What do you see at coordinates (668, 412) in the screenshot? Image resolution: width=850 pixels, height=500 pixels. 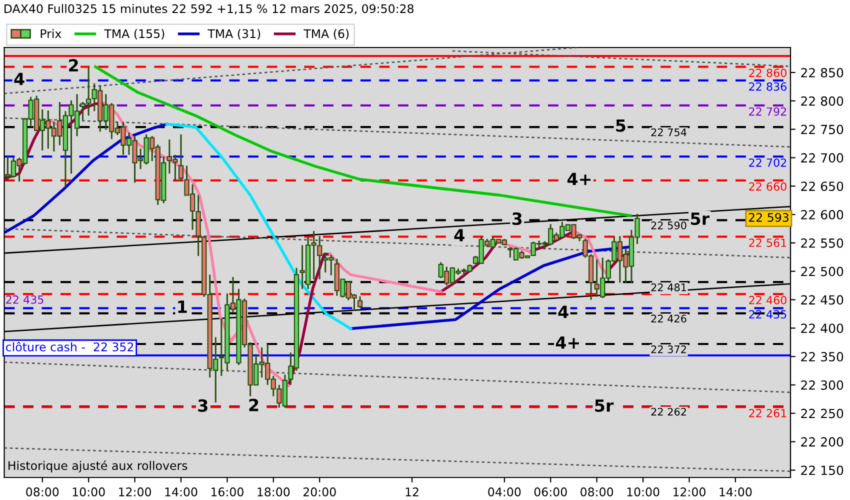 I see `ref-line-label: 22 262` at bounding box center [668, 412].